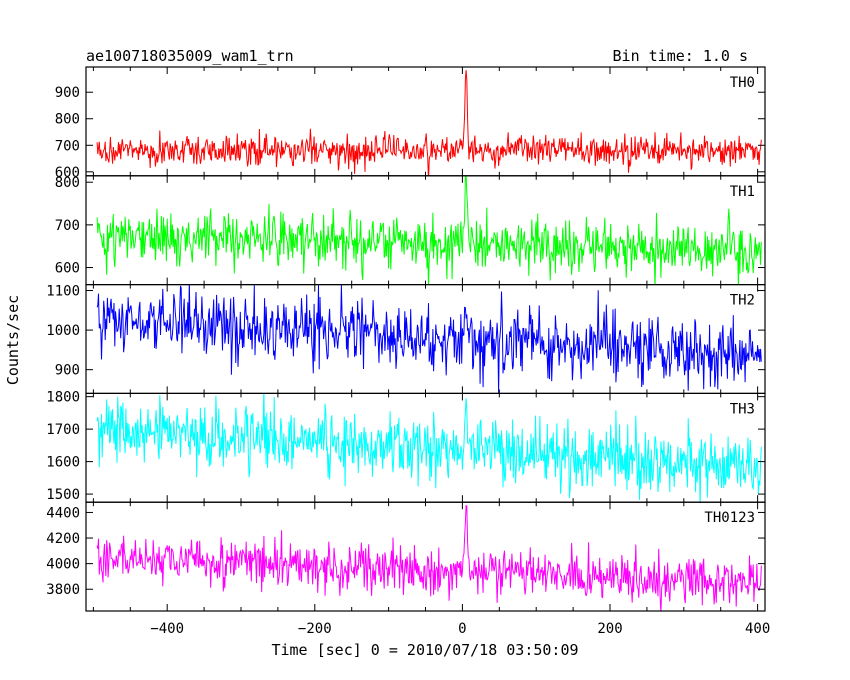 The height and width of the screenshot is (680, 850). What do you see at coordinates (742, 409) in the screenshot?
I see `panel-label-th3: TH3` at bounding box center [742, 409].